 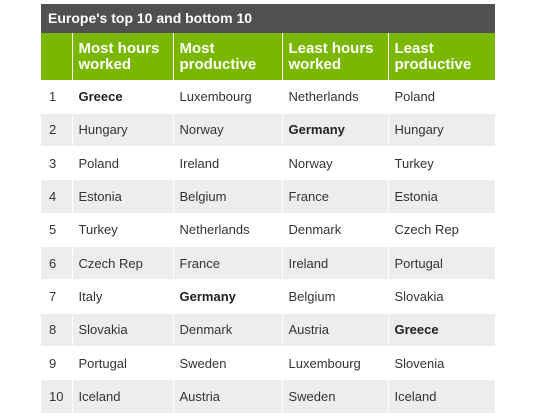 What do you see at coordinates (56, 396) in the screenshot?
I see `rank-cell: 10` at bounding box center [56, 396].